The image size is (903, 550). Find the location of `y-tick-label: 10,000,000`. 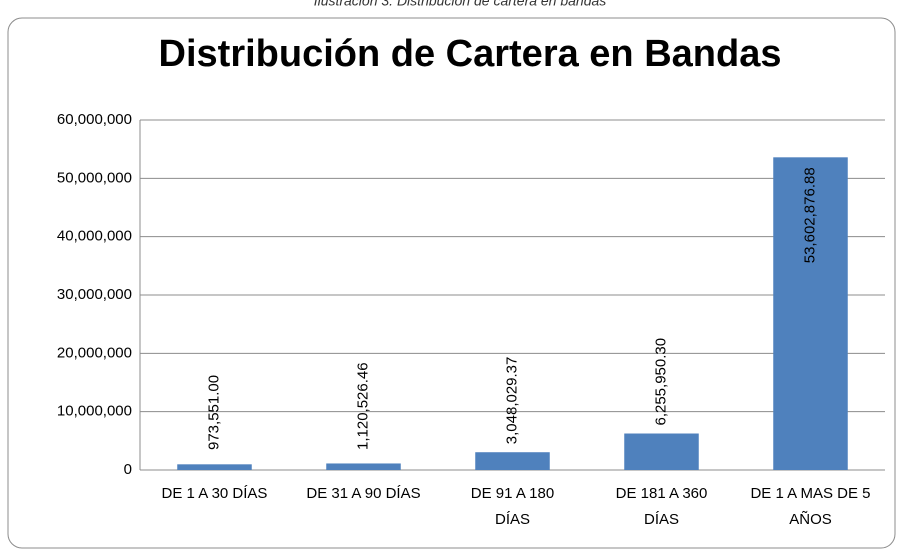

y-tick-label: 10,000,000 is located at coordinates (94, 411).